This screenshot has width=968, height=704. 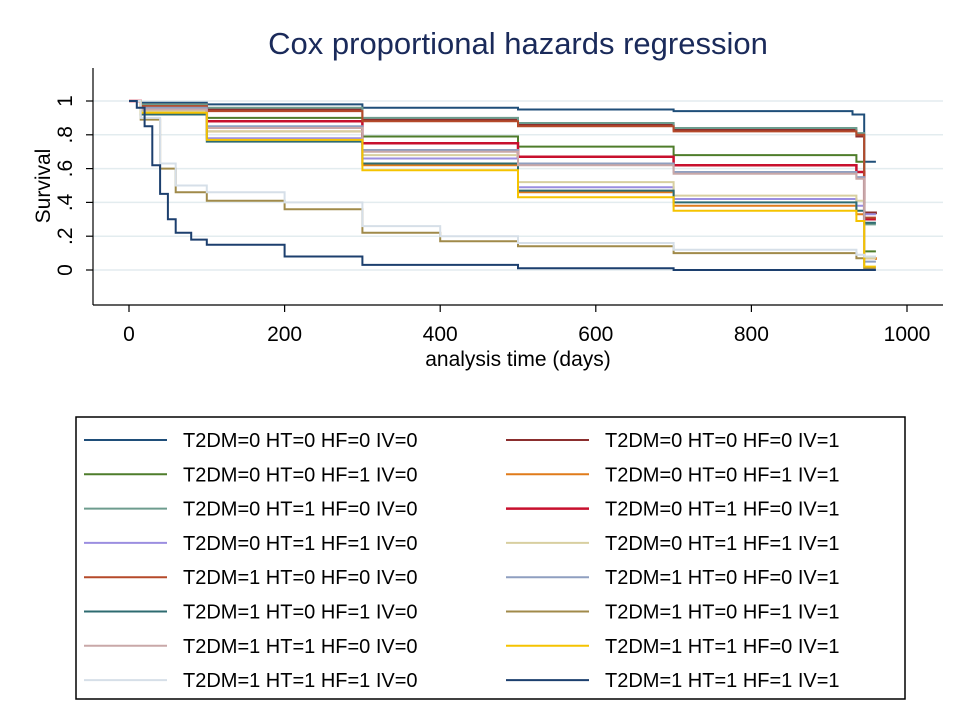 I want to click on x-tick-label-3: 600, so click(x=595, y=334).